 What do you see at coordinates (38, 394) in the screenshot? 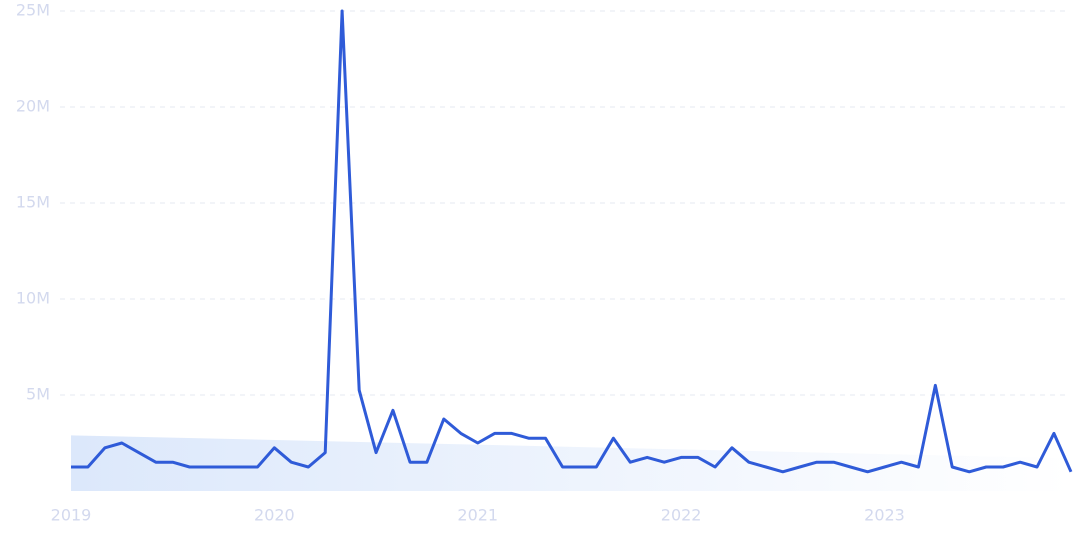
I see `y-tick-label: 5M` at bounding box center [38, 394].